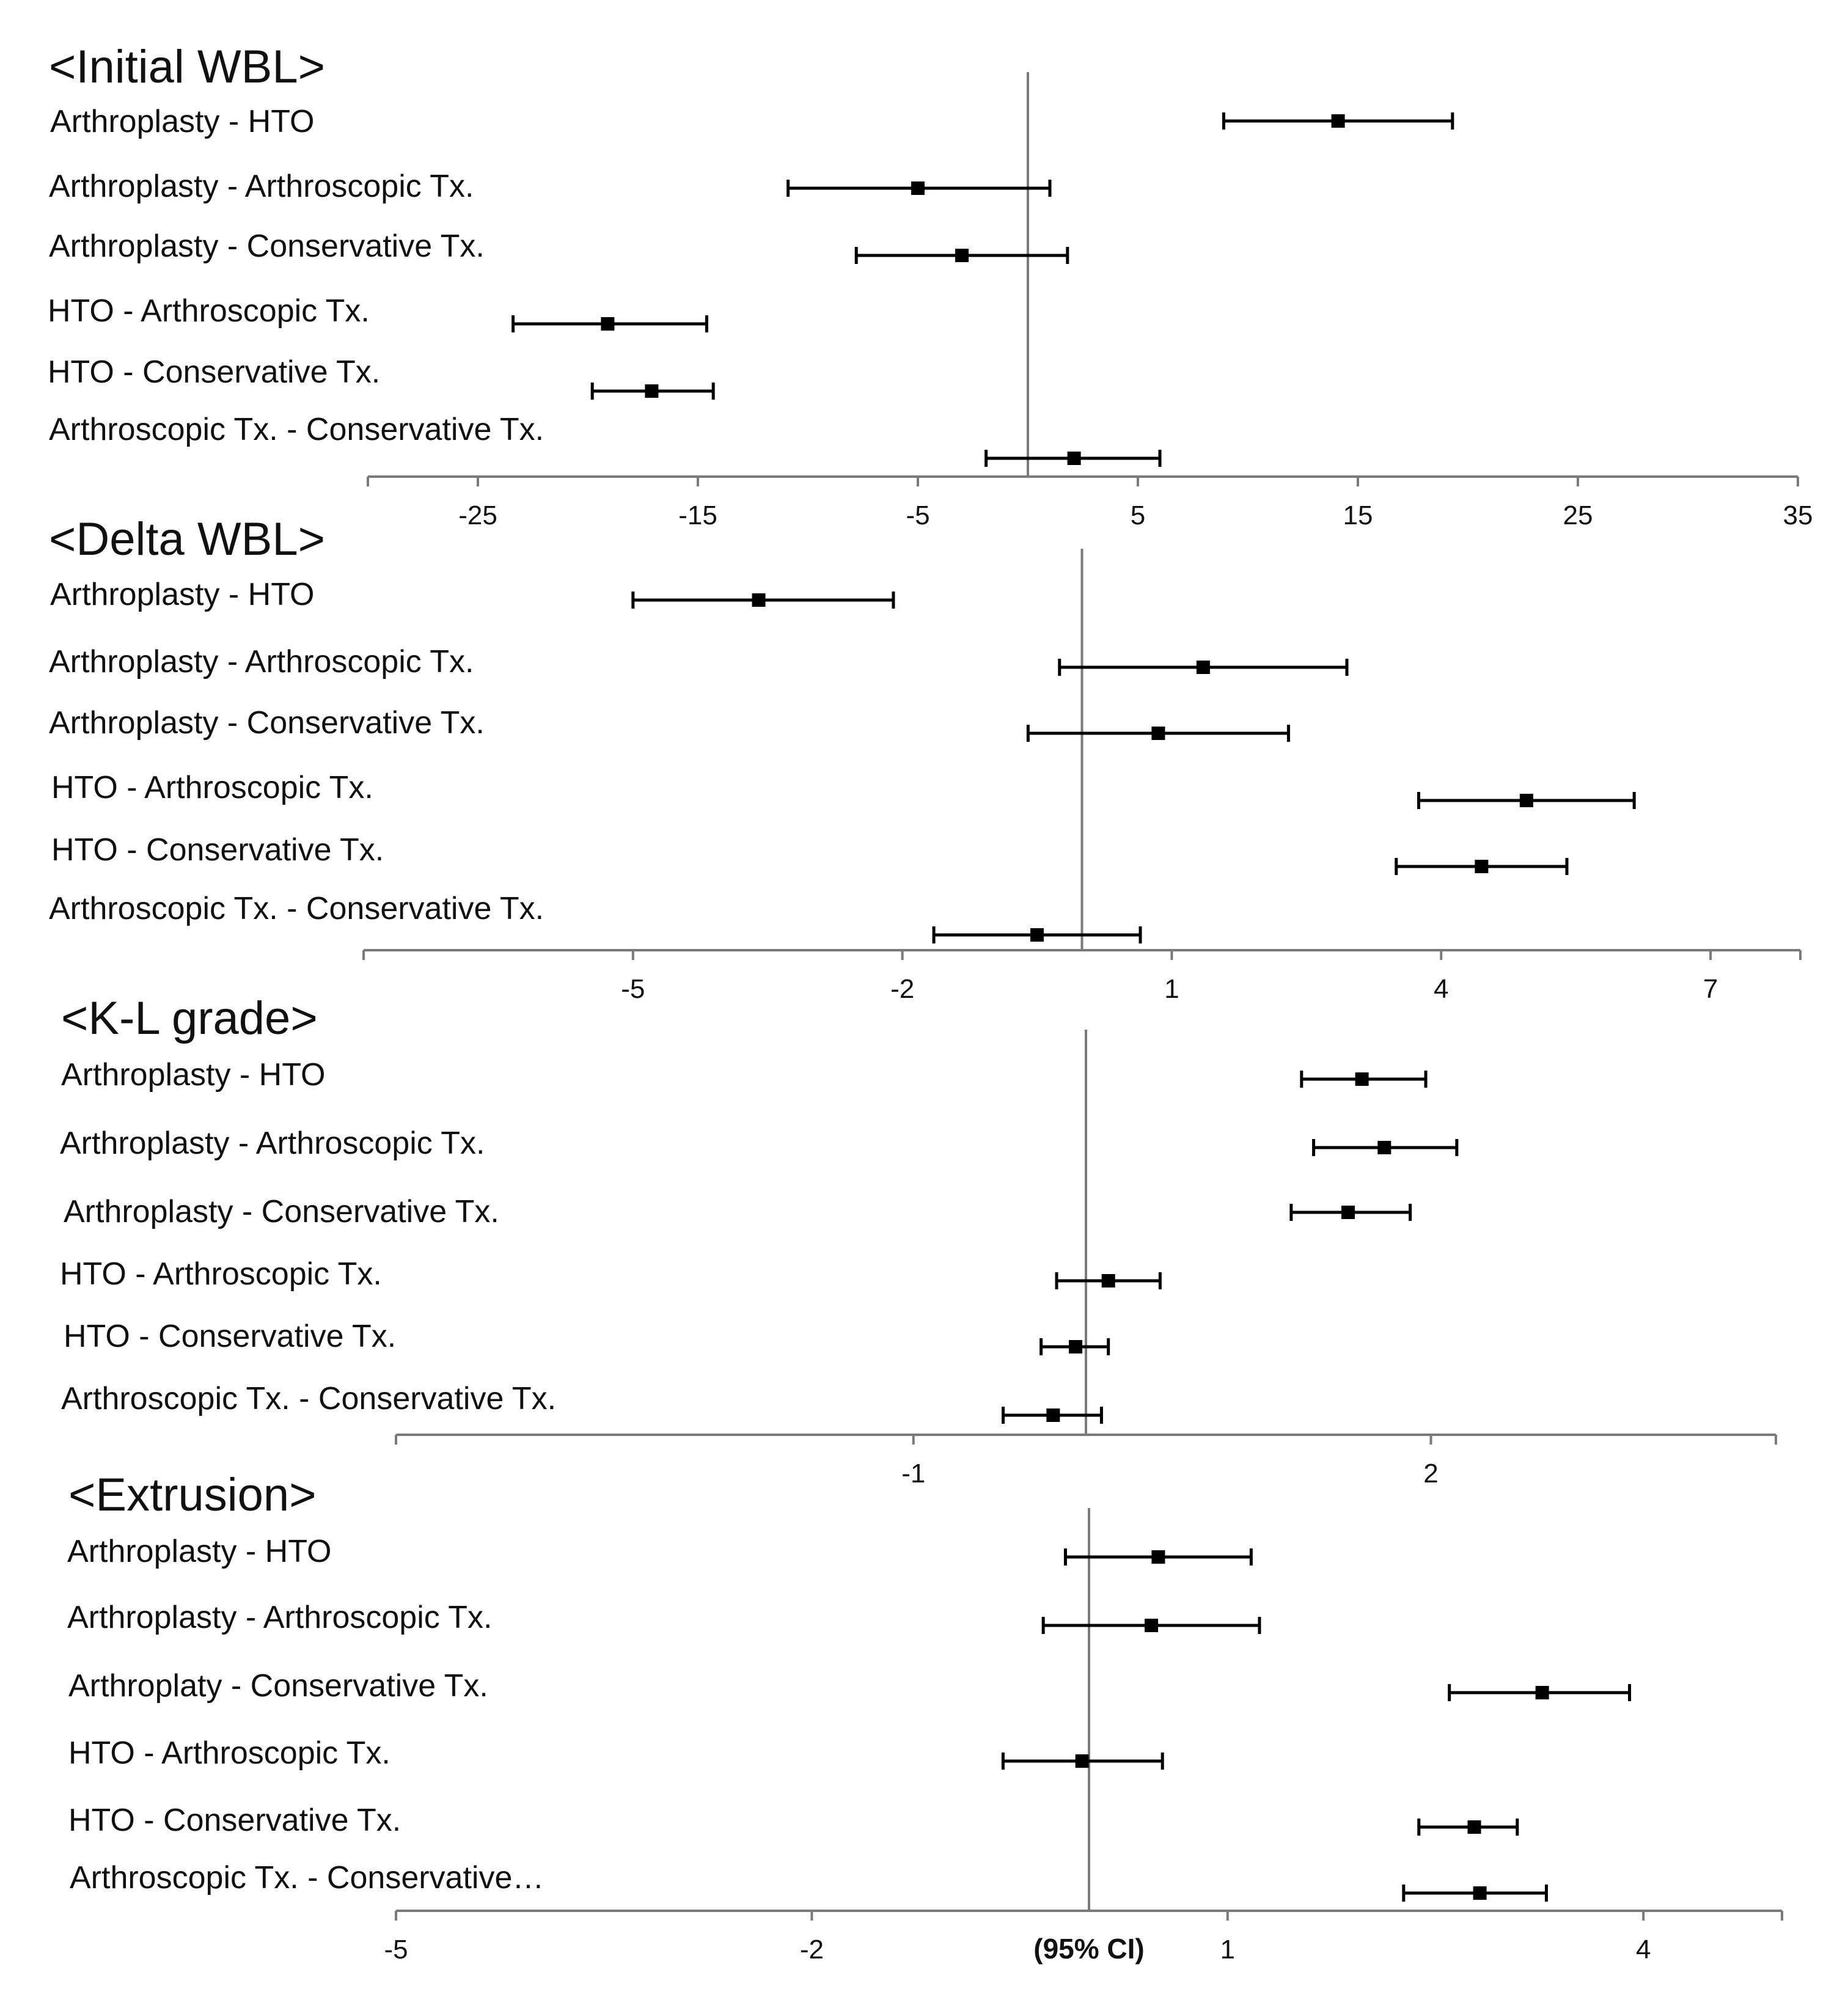 This screenshot has height=2000, width=1848. What do you see at coordinates (1138, 515) in the screenshot?
I see `x-tick-label: 5` at bounding box center [1138, 515].